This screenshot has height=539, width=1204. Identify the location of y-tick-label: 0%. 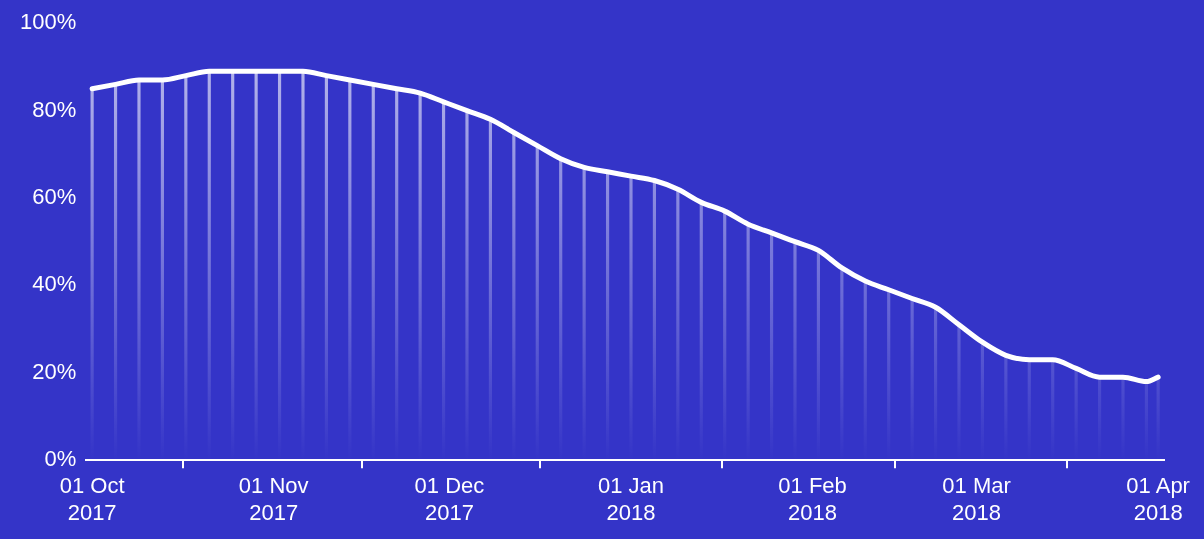
(60, 459).